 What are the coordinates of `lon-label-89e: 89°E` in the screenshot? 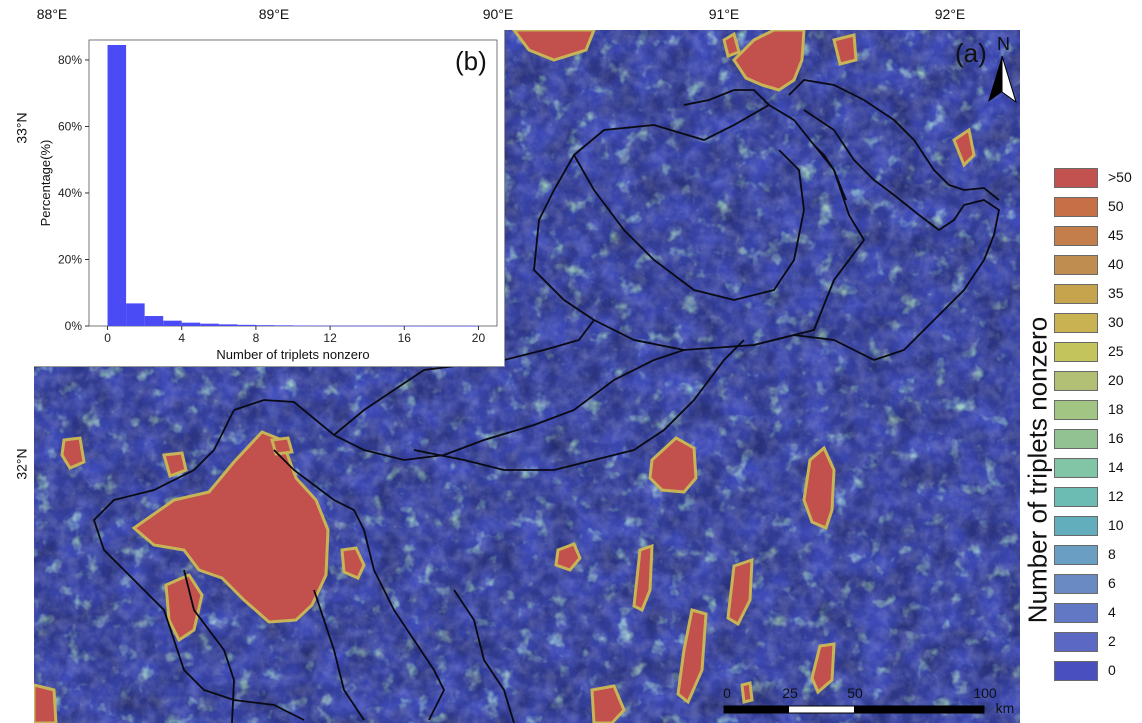 It's located at (274, 14).